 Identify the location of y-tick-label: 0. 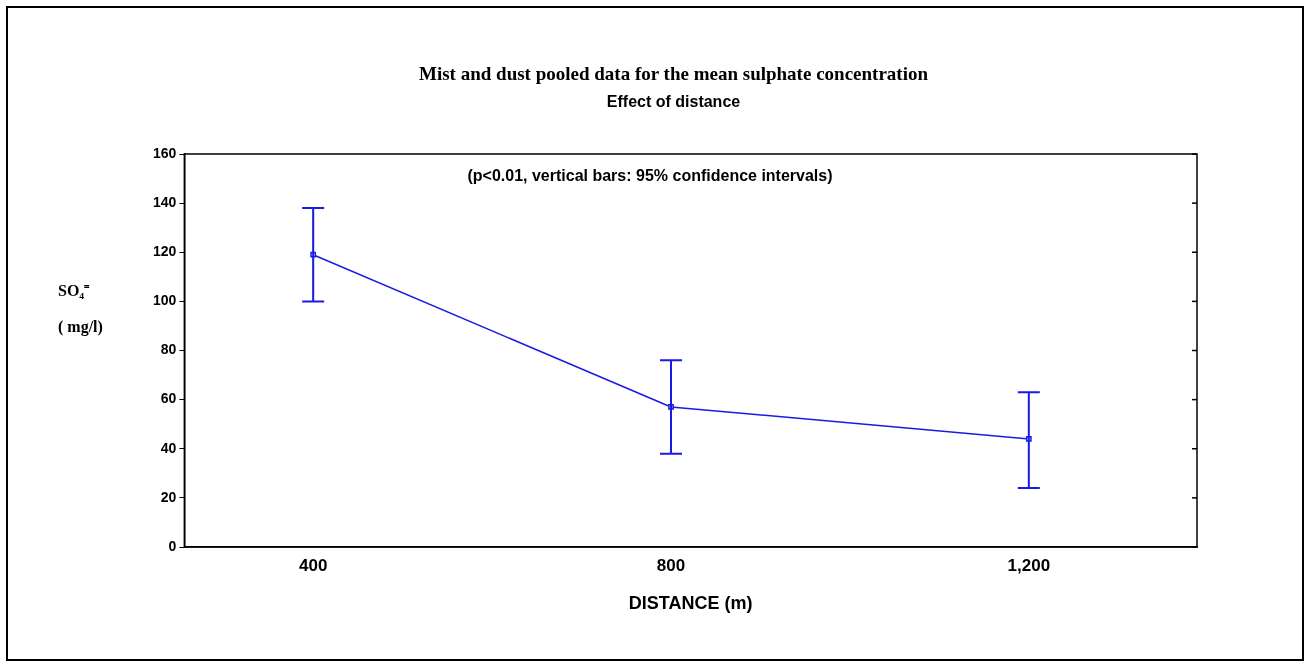
(172, 545).